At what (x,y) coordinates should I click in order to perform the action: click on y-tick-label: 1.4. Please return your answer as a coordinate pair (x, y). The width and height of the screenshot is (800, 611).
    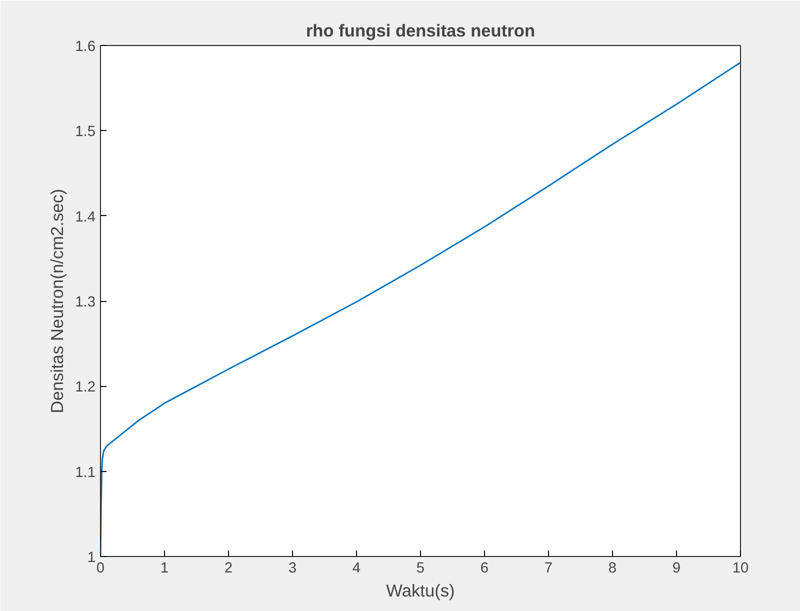
    Looking at the image, I should click on (85, 217).